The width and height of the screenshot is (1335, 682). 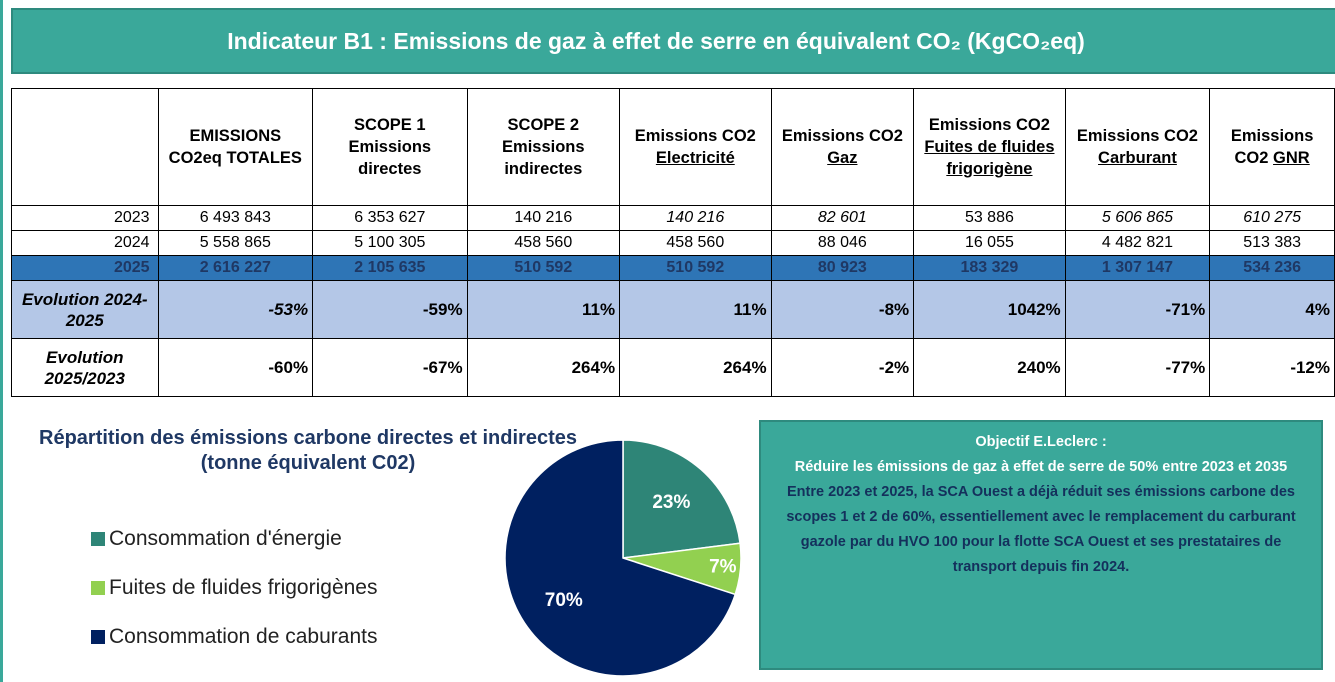 What do you see at coordinates (1272, 309) in the screenshot?
I see `table-cell: 4%` at bounding box center [1272, 309].